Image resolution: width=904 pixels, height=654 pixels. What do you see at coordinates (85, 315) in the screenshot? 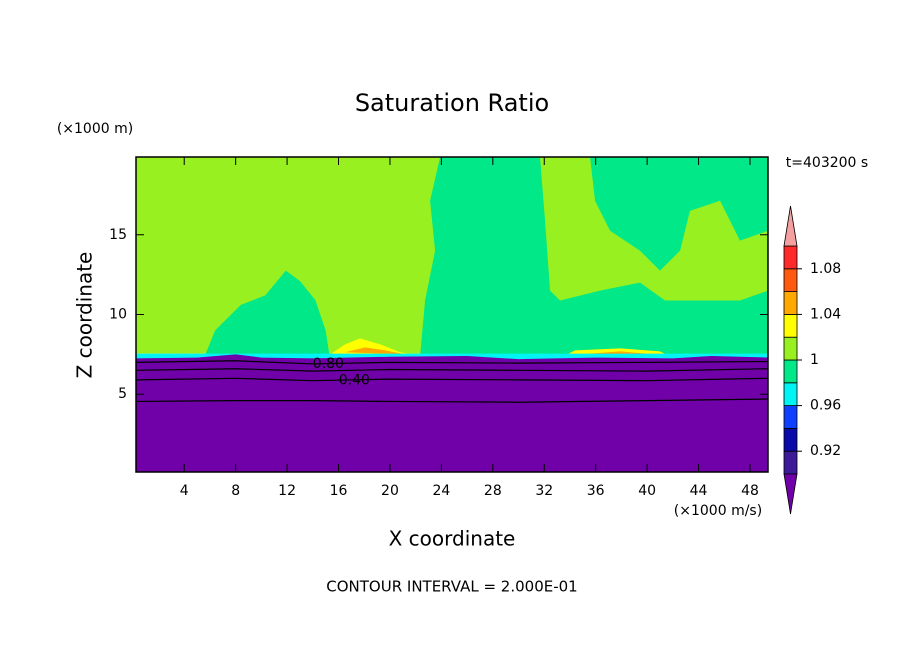
I see `y-axis-label: Z coordinate` at bounding box center [85, 315].